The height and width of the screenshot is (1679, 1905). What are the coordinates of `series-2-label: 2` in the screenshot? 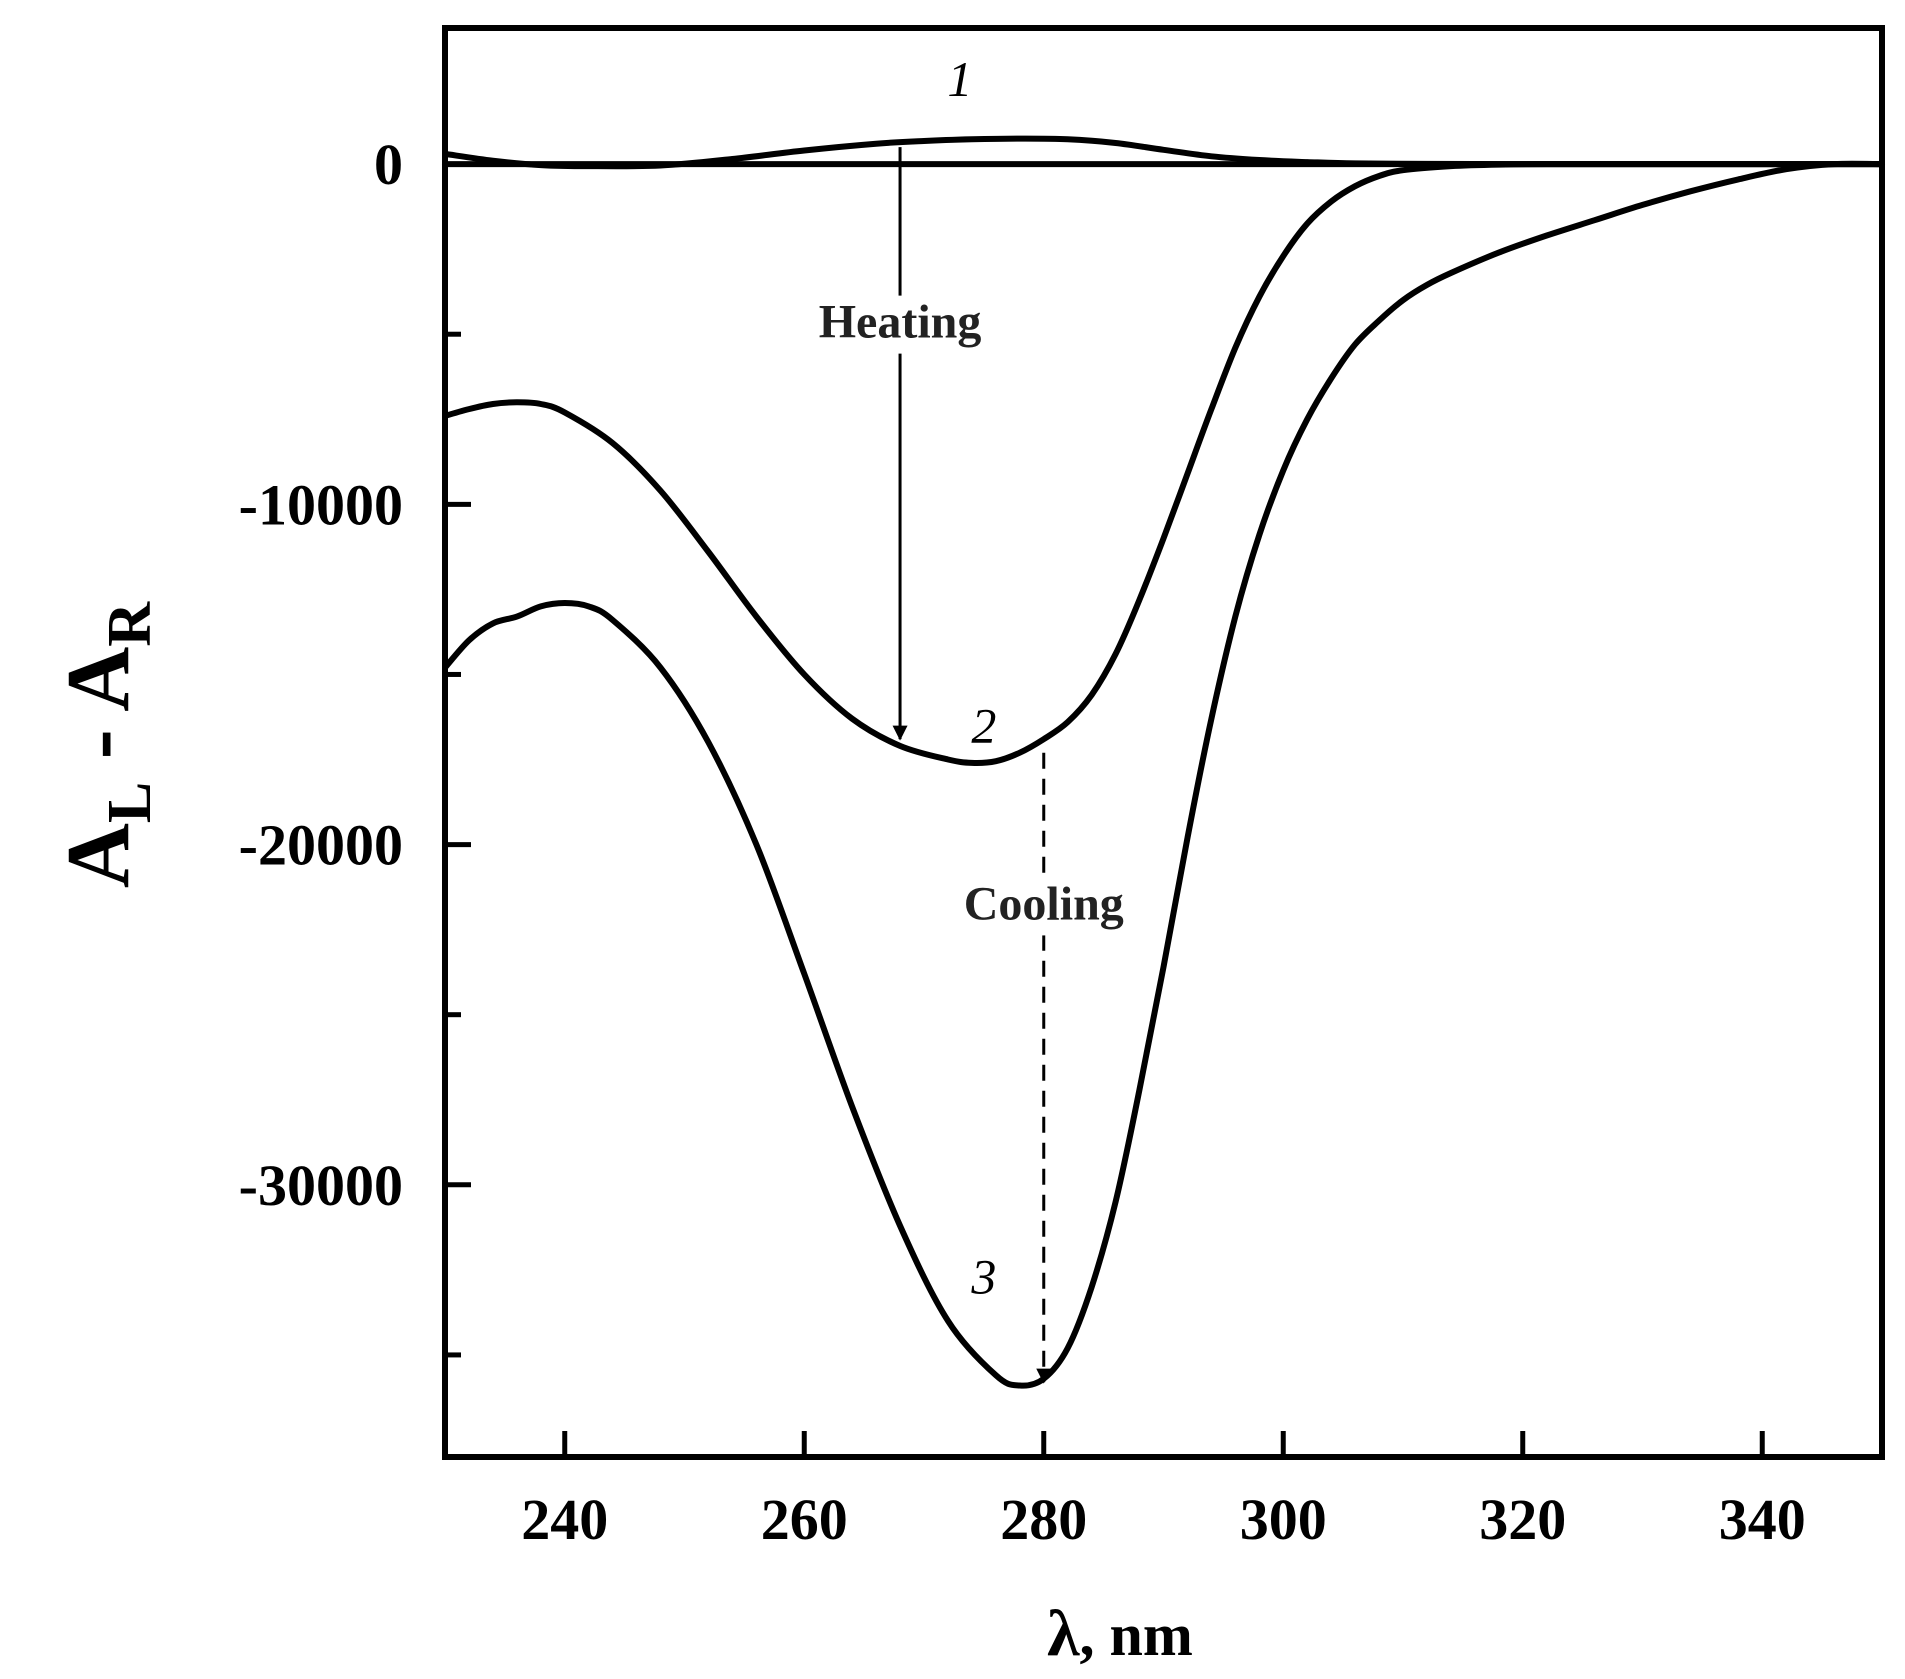 It's located at (983, 726).